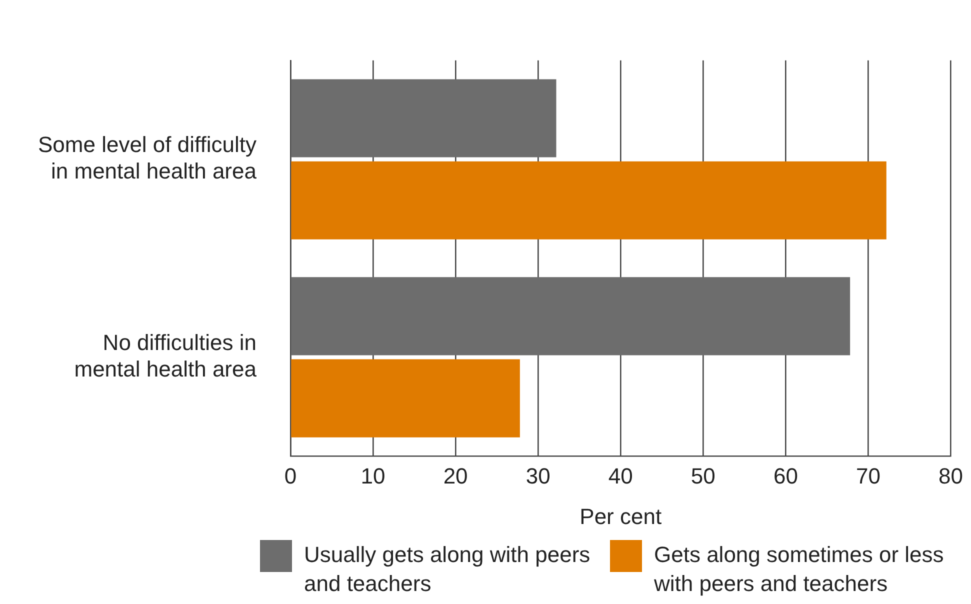 The image size is (971, 604). Describe the element at coordinates (373, 475) in the screenshot. I see `x-tick-label: 10` at that location.